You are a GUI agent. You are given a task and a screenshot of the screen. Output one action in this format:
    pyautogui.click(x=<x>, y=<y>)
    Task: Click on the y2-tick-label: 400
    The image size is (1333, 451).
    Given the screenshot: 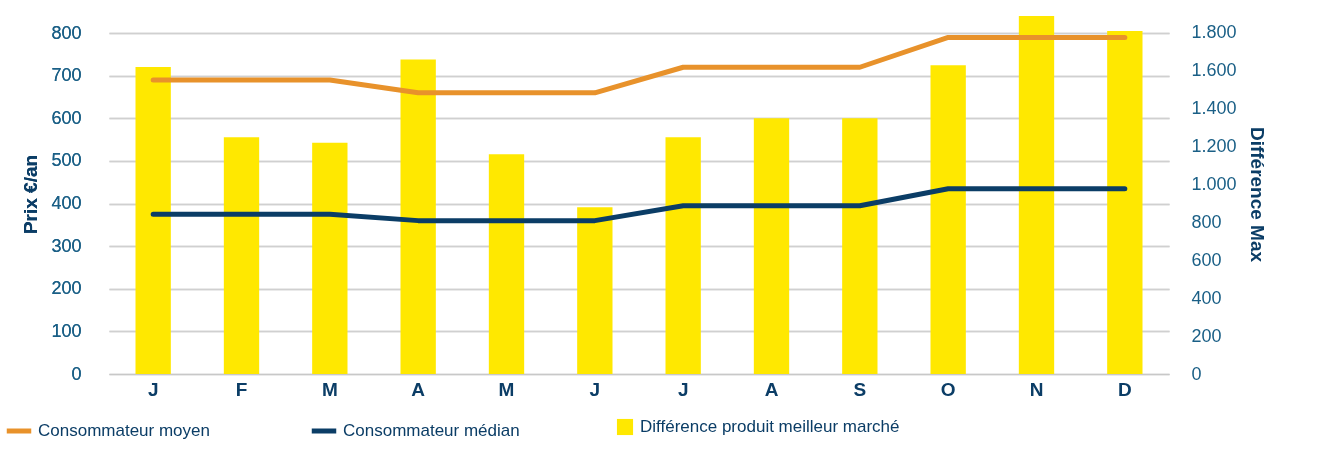 What is the action you would take?
    pyautogui.click(x=1206, y=297)
    